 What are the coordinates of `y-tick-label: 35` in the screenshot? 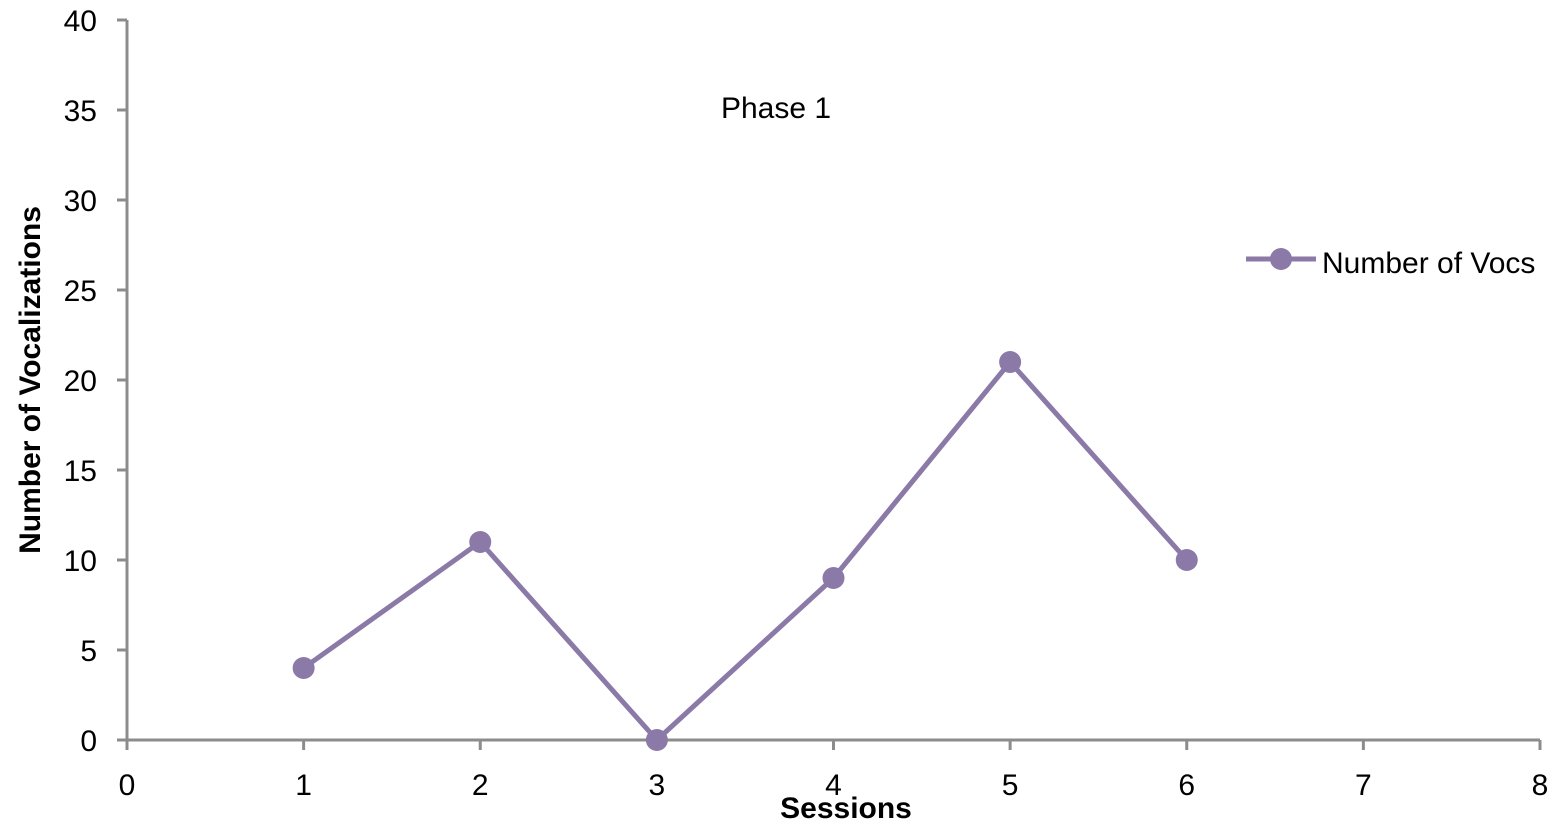 It's located at (80, 111).